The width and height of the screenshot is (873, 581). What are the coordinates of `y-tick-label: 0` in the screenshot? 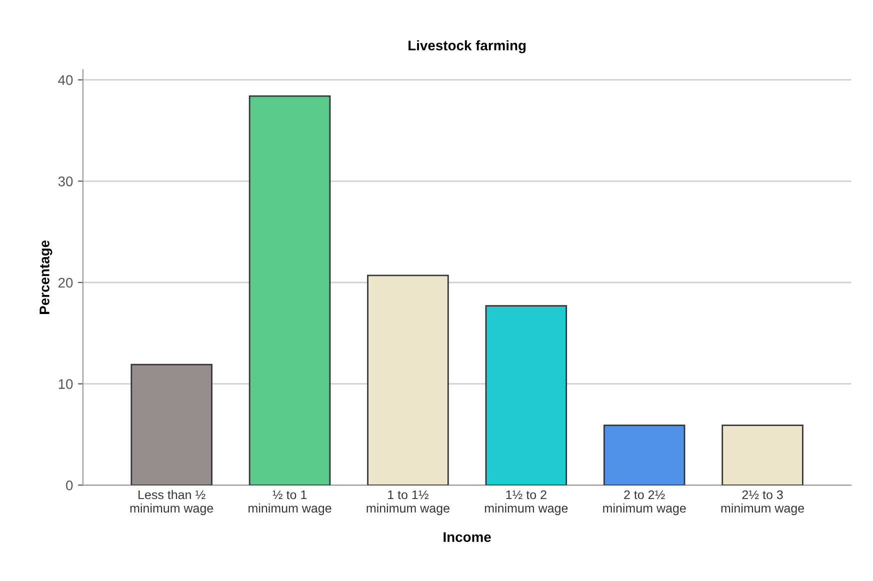 It's located at (69, 485).